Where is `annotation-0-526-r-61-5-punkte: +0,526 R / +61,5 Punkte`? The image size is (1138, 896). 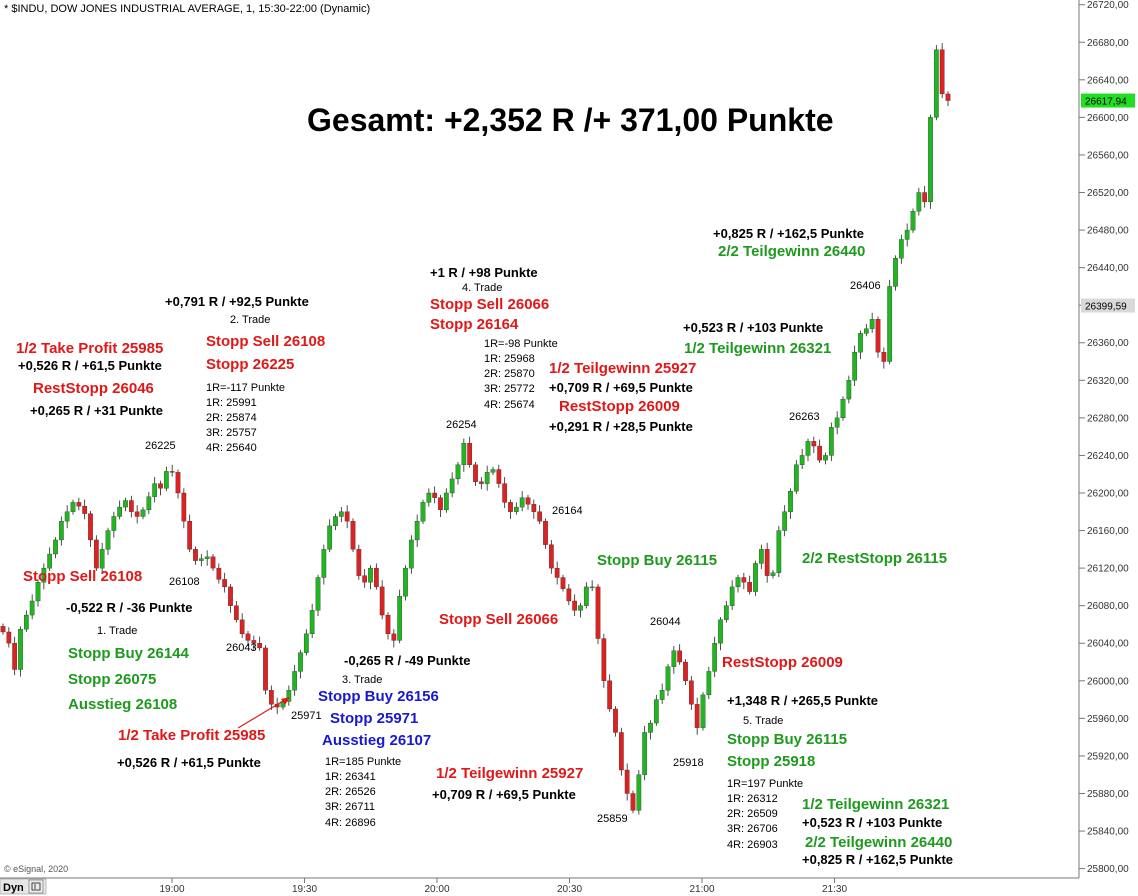
annotation-0-526-r-61-5-punkte: +0,526 R / +61,5 Punkte is located at coordinates (90, 365).